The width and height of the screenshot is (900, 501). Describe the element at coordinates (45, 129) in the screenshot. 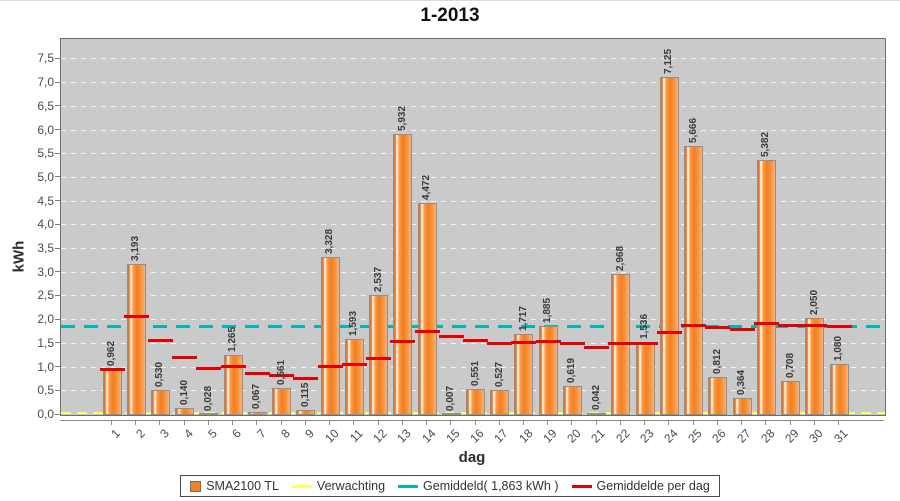

I see `y-tick-label: 6,0` at that location.